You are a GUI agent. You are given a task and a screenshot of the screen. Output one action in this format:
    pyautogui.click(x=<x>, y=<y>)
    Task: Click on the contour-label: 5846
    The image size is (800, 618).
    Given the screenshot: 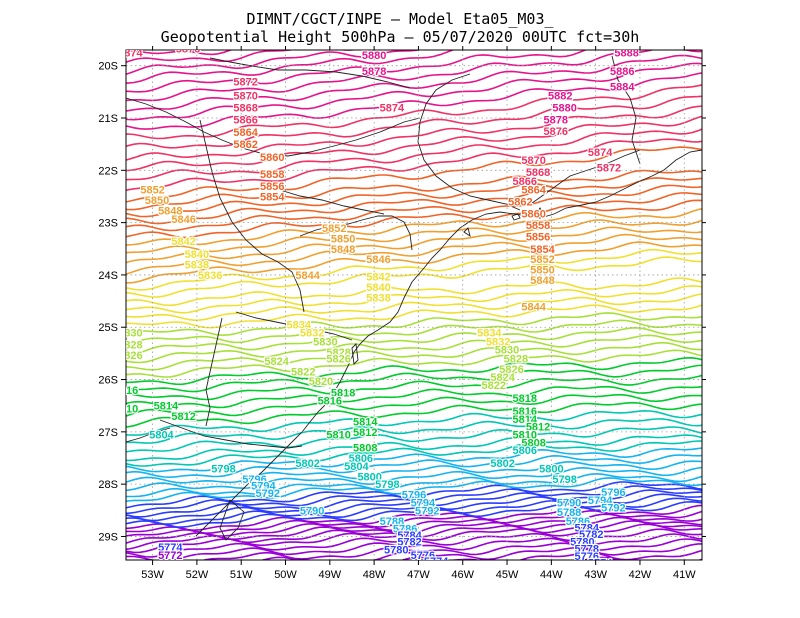 What is the action you would take?
    pyautogui.click(x=378, y=260)
    